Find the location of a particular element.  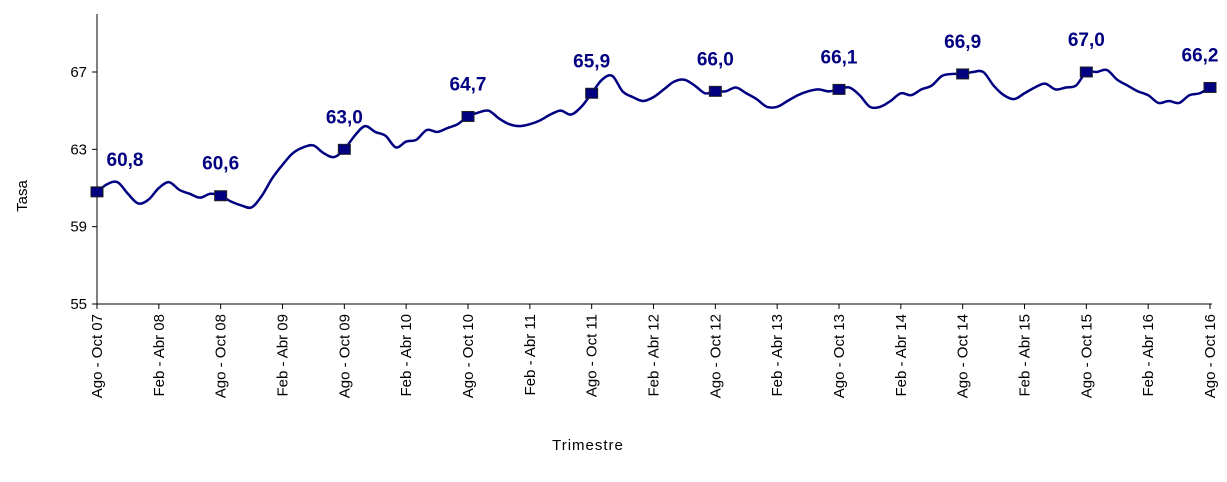

data-label: 64,7 is located at coordinates (468, 84).